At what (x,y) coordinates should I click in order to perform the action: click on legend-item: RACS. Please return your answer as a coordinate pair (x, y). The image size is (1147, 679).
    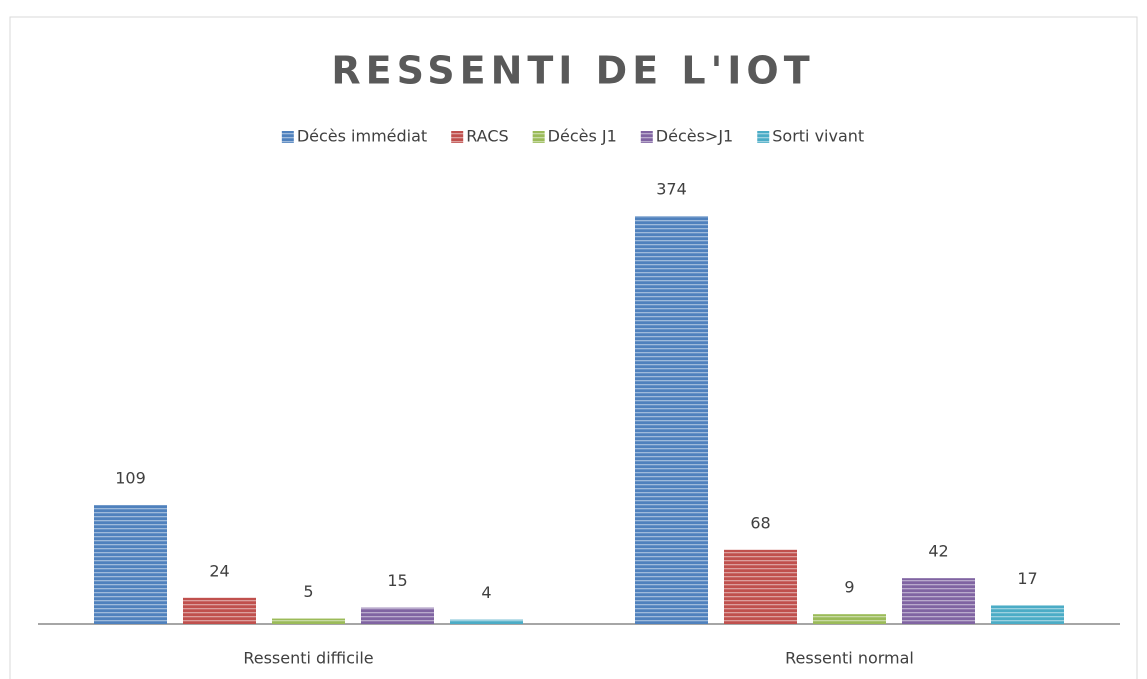
    Looking at the image, I should click on (480, 136).